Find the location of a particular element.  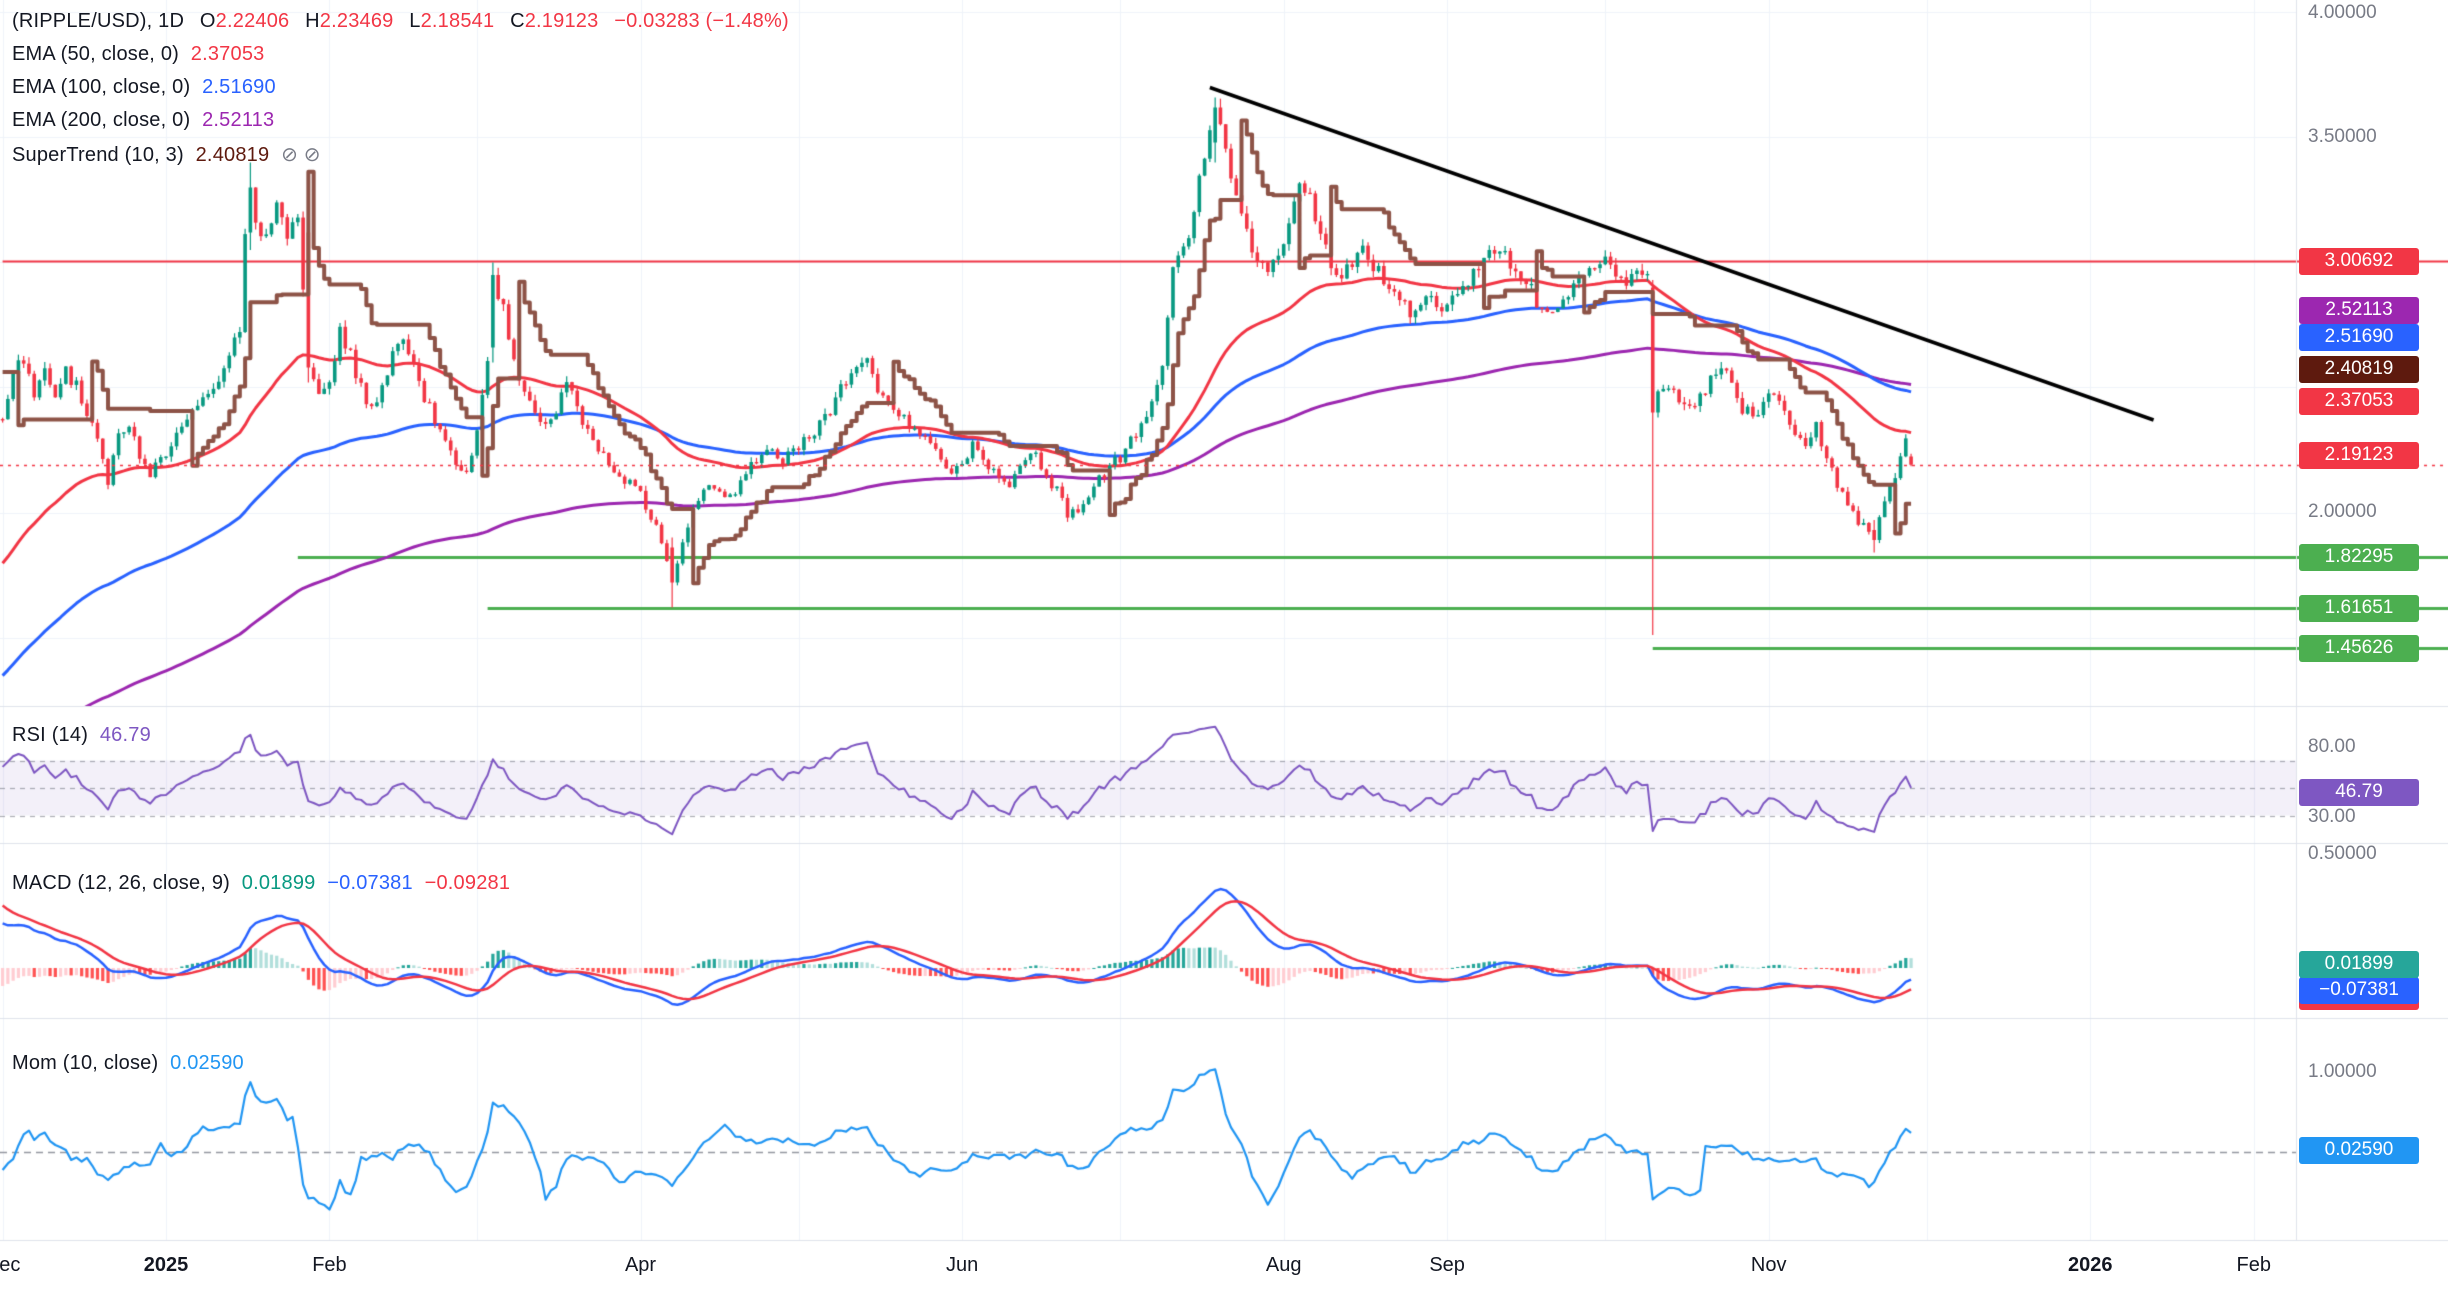

macd-label: MACD (12, 26, close, 9) is located at coordinates (121, 883).